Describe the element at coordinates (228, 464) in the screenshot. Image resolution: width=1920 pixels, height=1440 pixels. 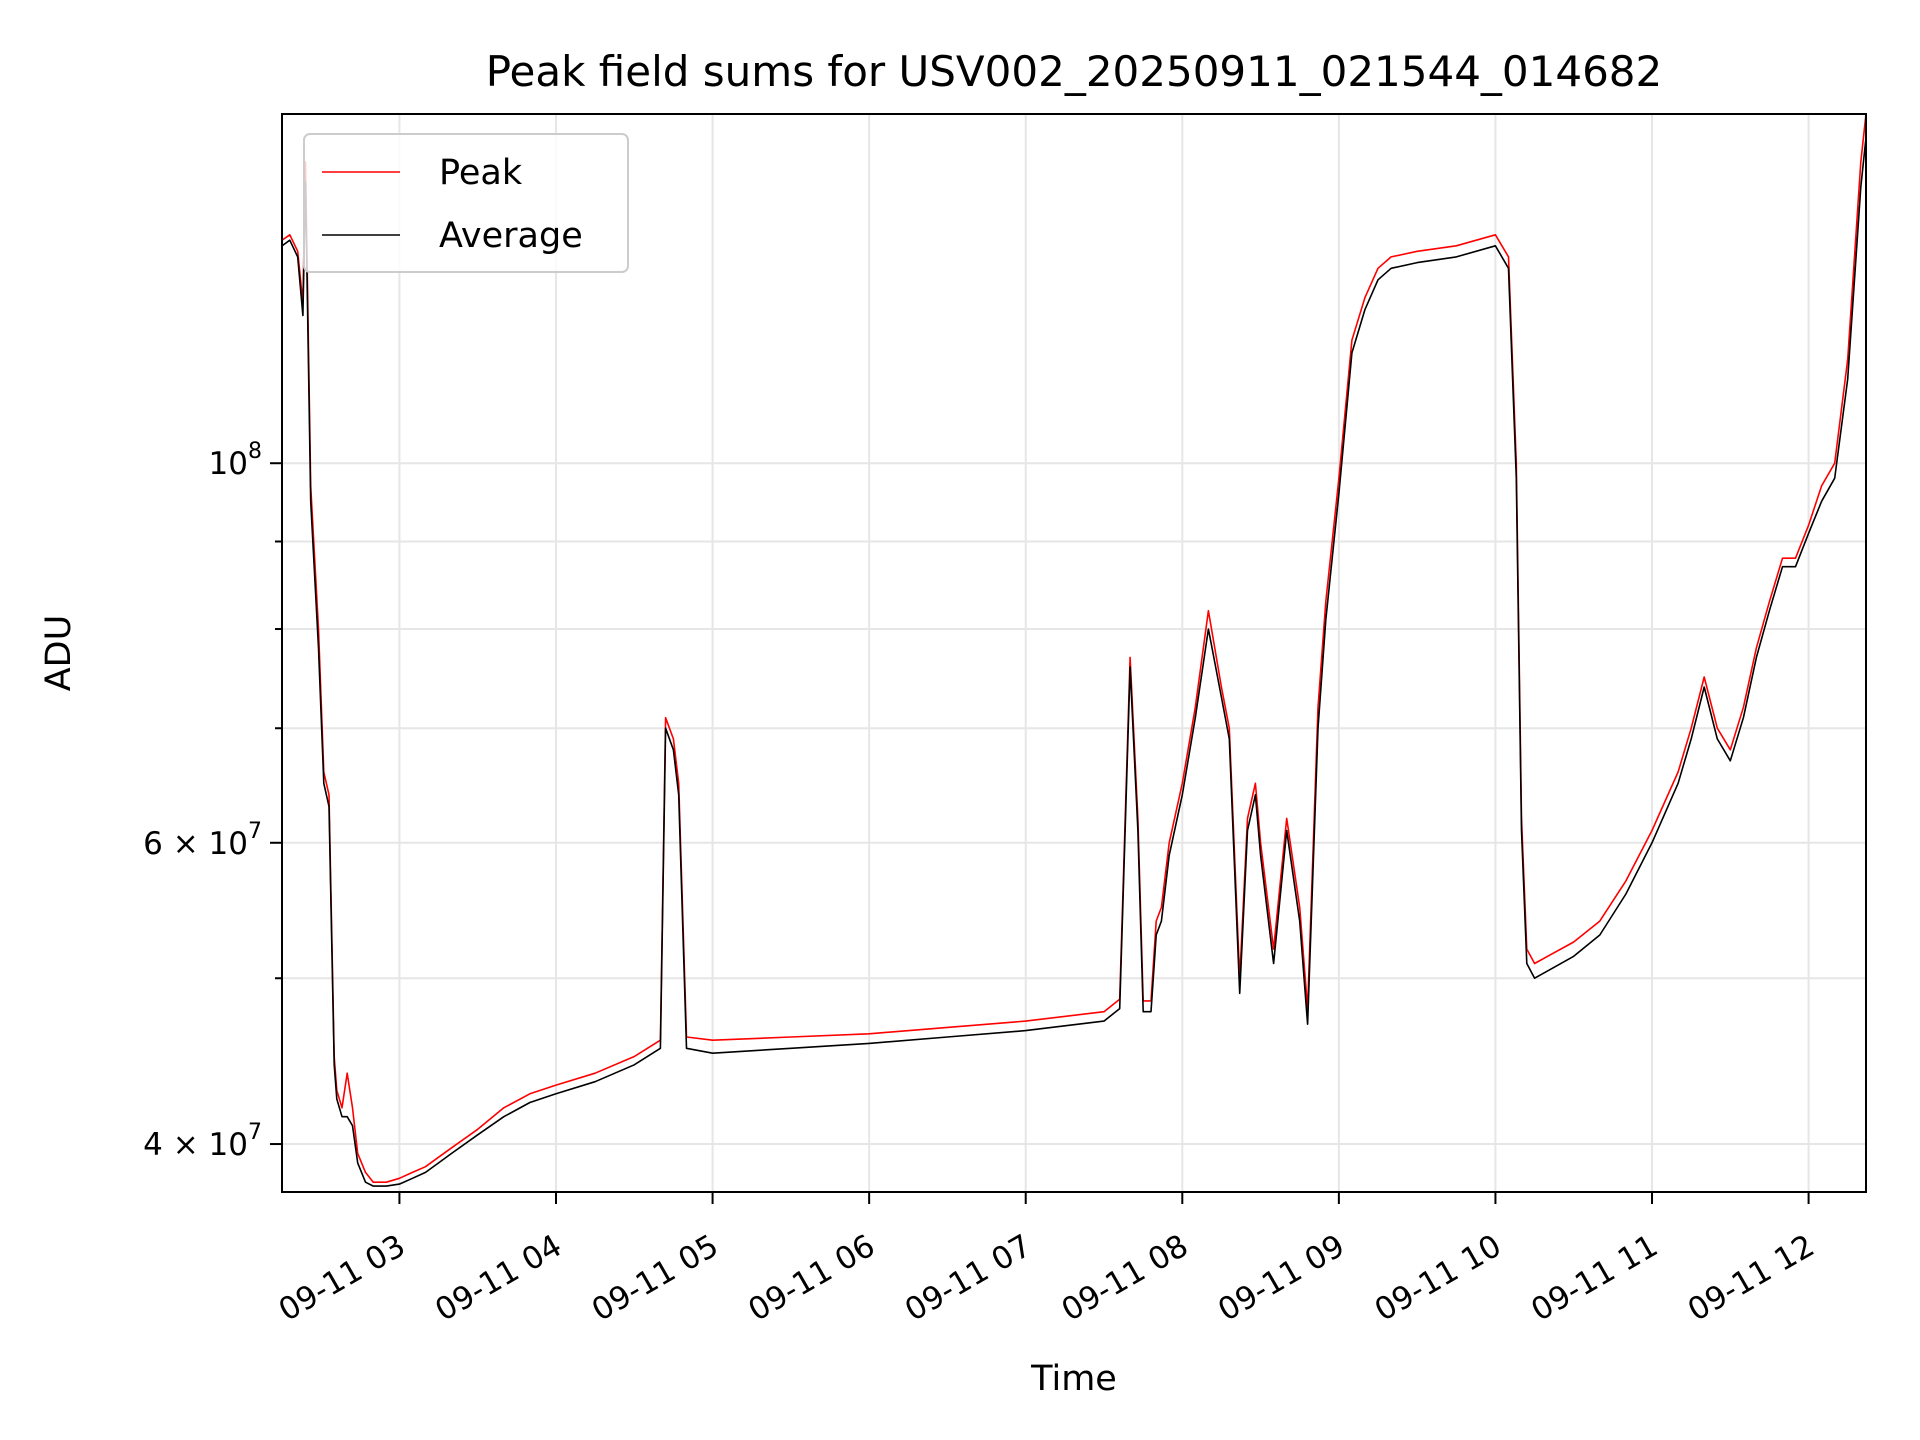
I see `y-tick-label-base: 10` at that location.